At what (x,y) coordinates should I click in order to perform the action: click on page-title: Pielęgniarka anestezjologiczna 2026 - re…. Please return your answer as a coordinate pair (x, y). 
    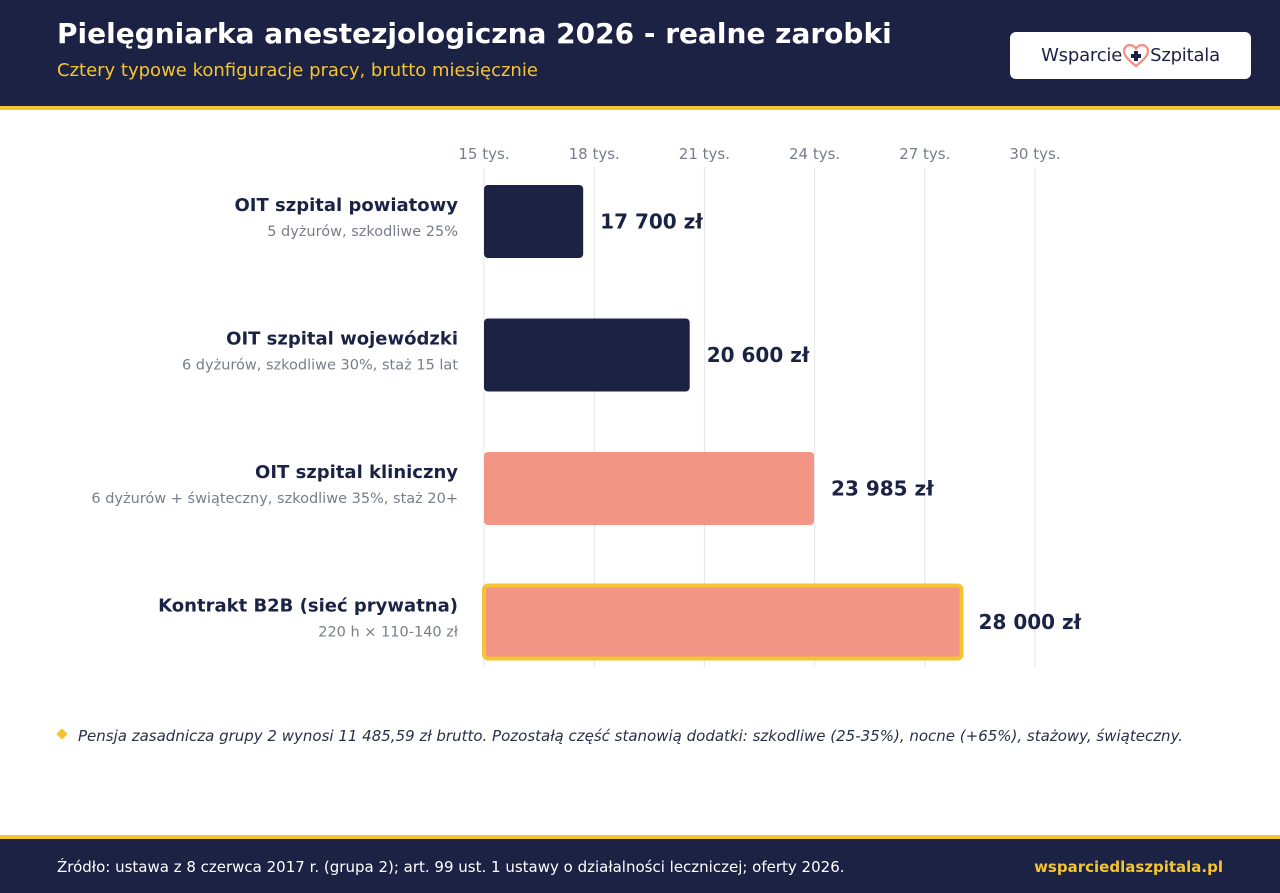
    Looking at the image, I should click on (474, 33).